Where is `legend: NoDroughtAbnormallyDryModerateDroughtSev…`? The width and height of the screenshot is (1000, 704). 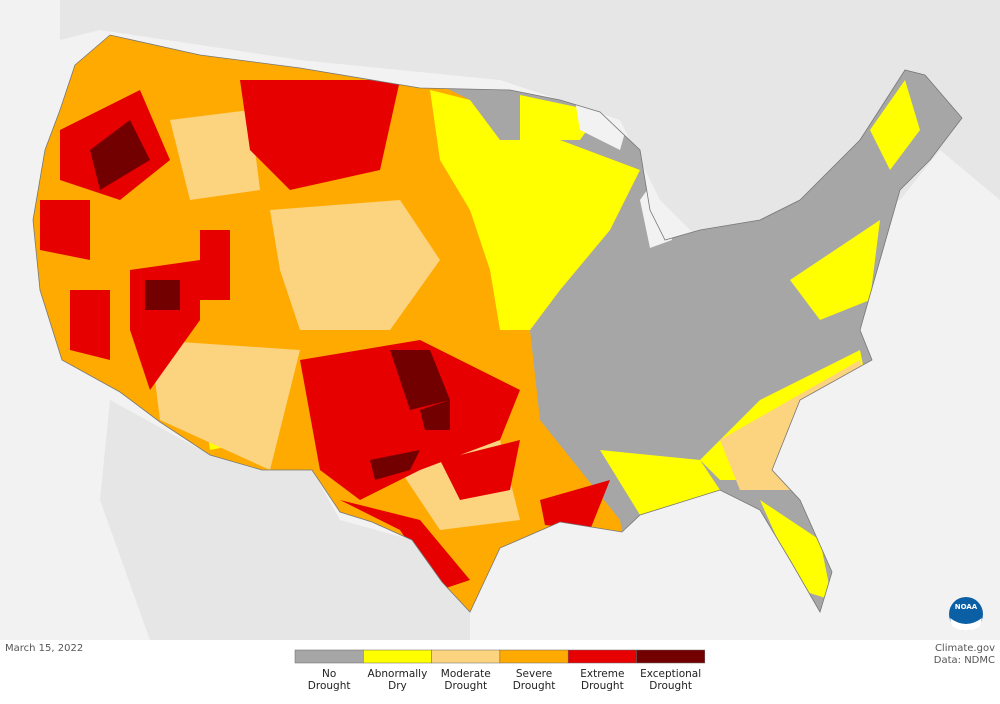 legend: NoDroughtAbnormallyDryModerateDroughtSev… is located at coordinates (500, 670).